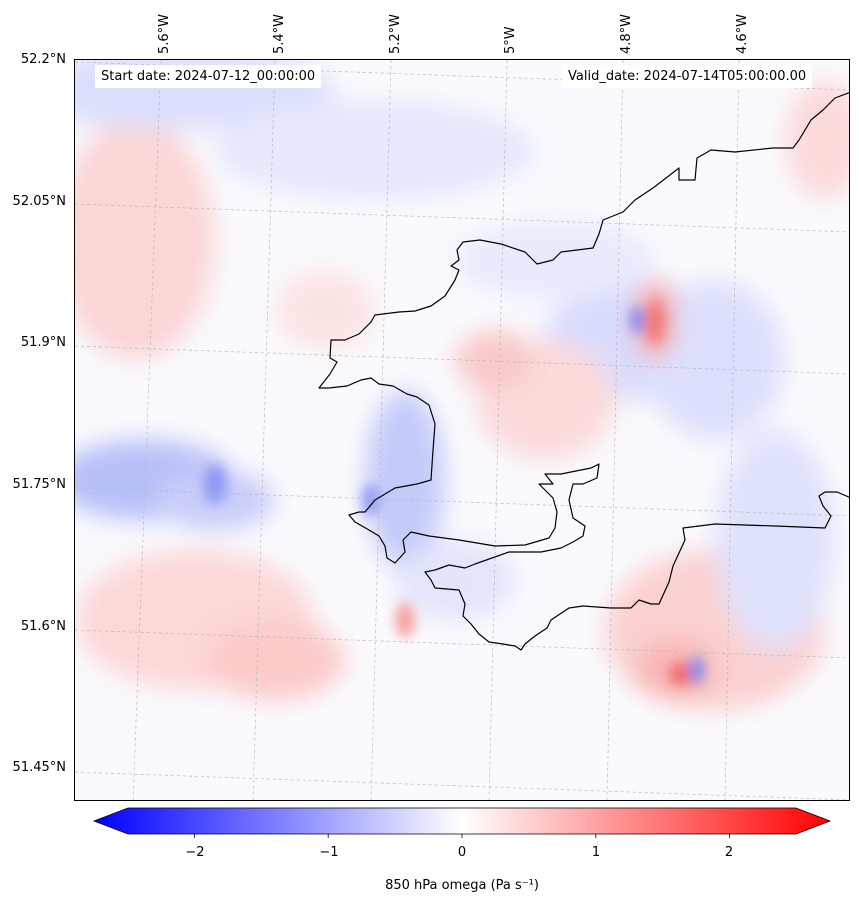 This screenshot has width=859, height=908. Describe the element at coordinates (39, 767) in the screenshot. I see `lat-label: 51.45°N` at that location.